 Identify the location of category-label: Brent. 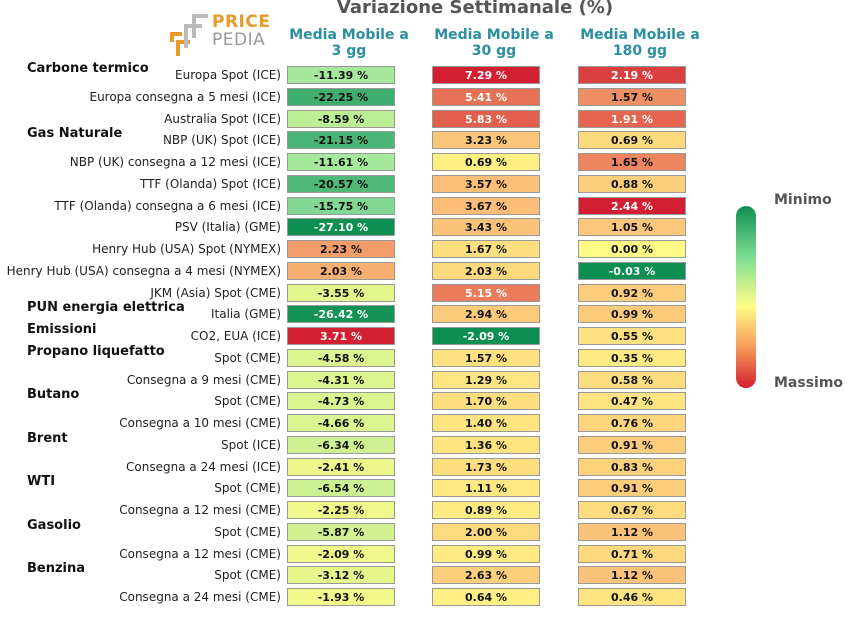
(47, 438).